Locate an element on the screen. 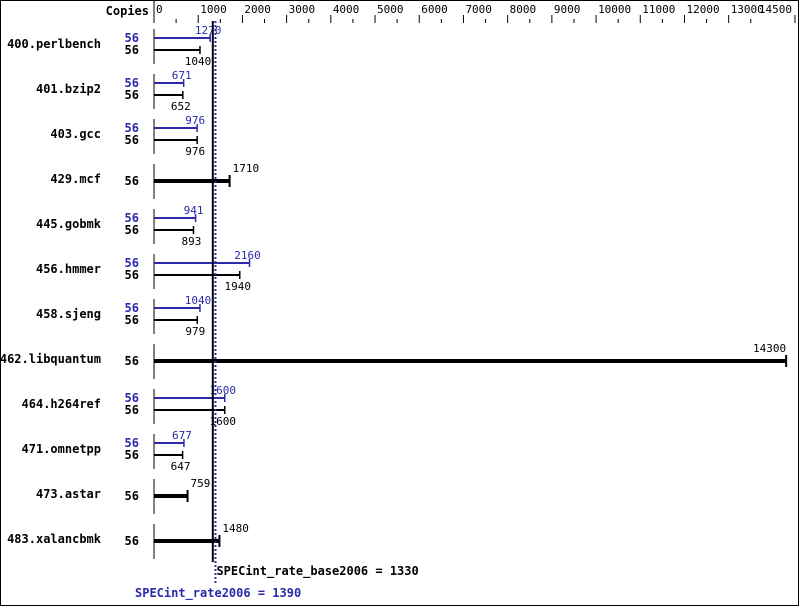 The image size is (799, 606). benchmark-label: 401.bzip2 is located at coordinates (68, 89).